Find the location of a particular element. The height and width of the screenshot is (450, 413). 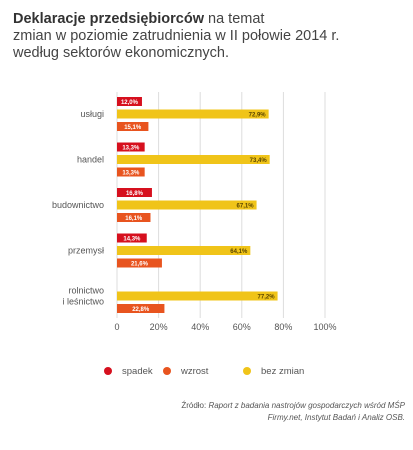

x-tick-label: 60% is located at coordinates (242, 327).